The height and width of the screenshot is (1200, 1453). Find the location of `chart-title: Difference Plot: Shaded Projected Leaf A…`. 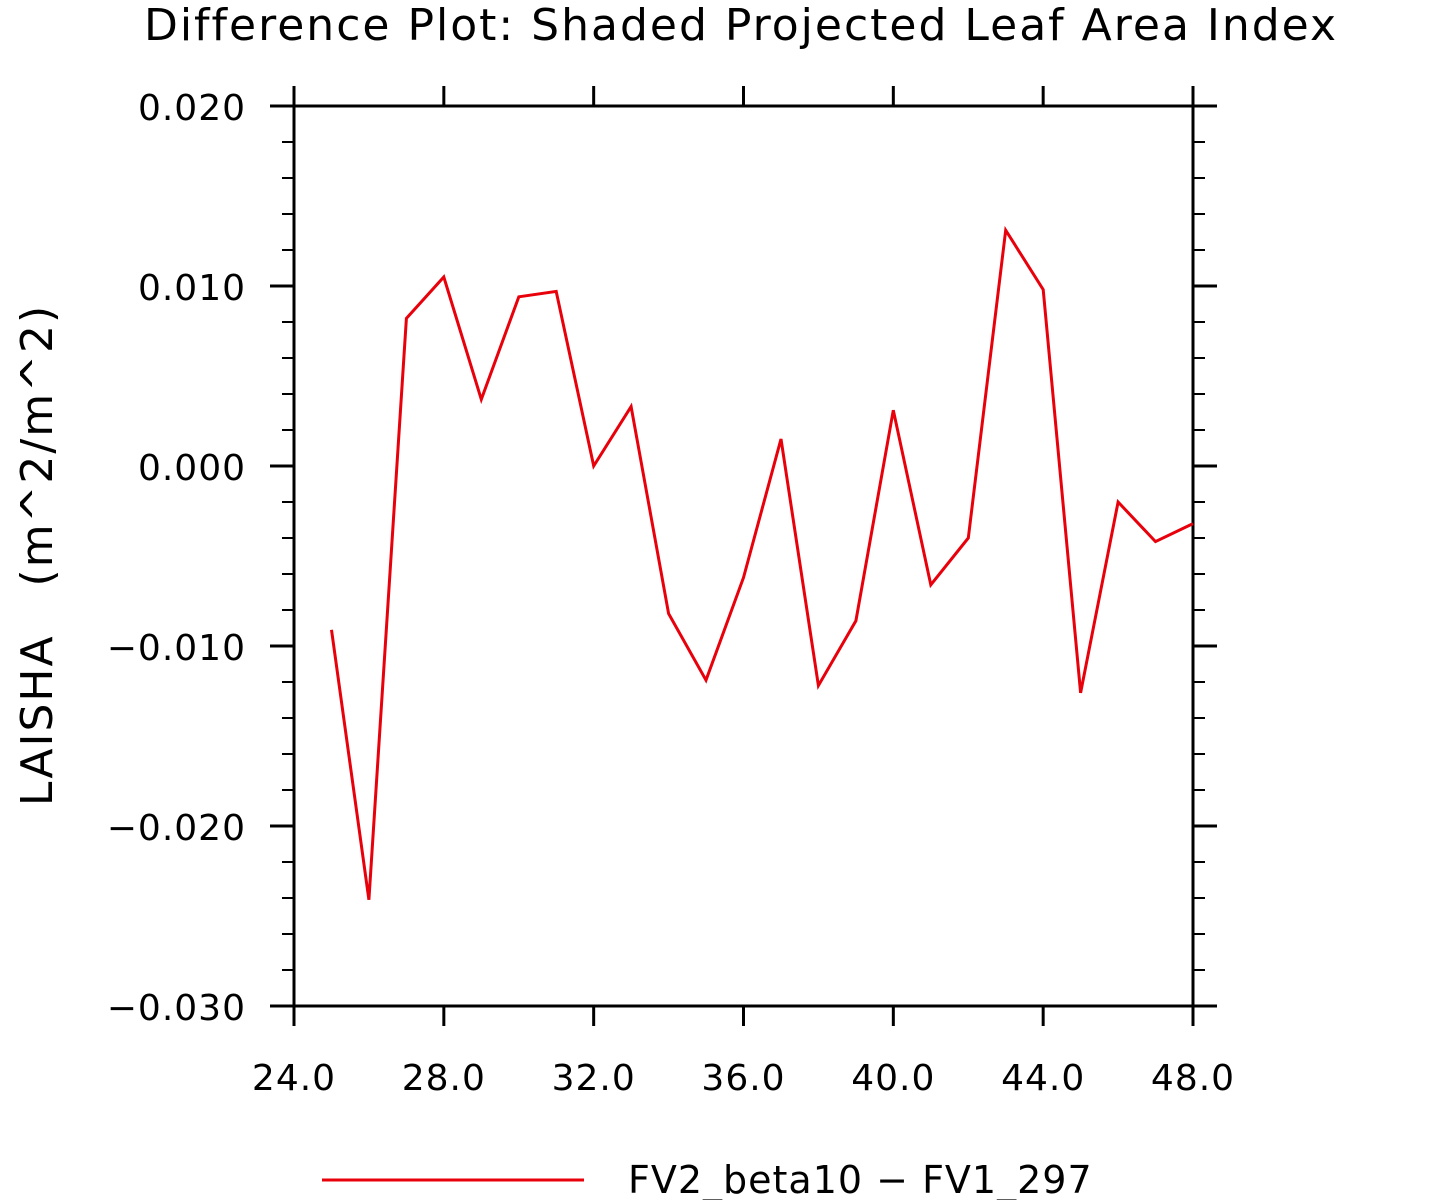

chart-title: Difference Plot: Shaded Projected Leaf A… is located at coordinates (741, 25).